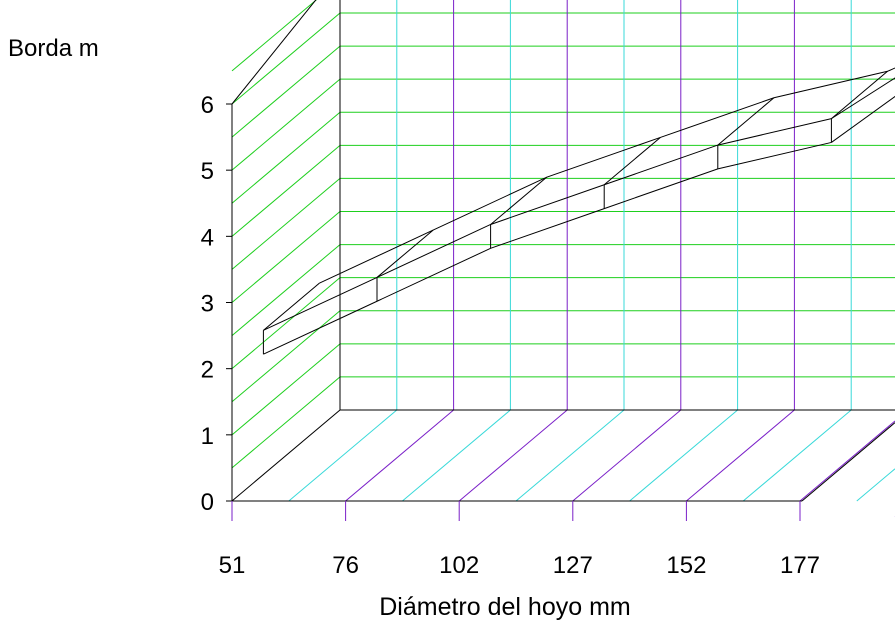  Describe the element at coordinates (207, 502) in the screenshot. I see `y-tick-label: 0` at that location.